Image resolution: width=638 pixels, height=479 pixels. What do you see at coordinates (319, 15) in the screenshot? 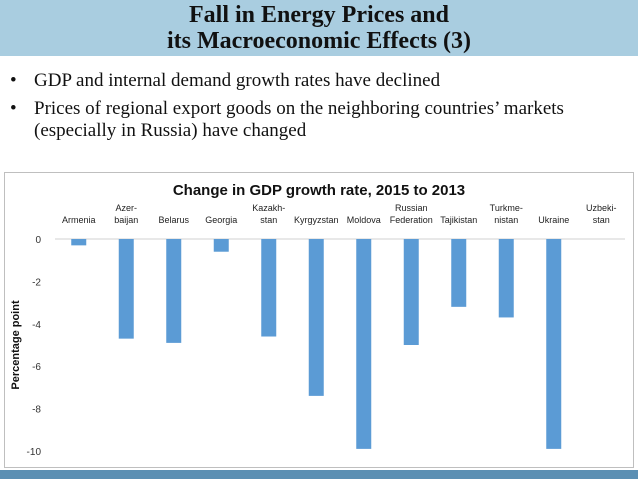
I see `slide-title-line-1: Fall in Energy Prices and` at bounding box center [319, 15].